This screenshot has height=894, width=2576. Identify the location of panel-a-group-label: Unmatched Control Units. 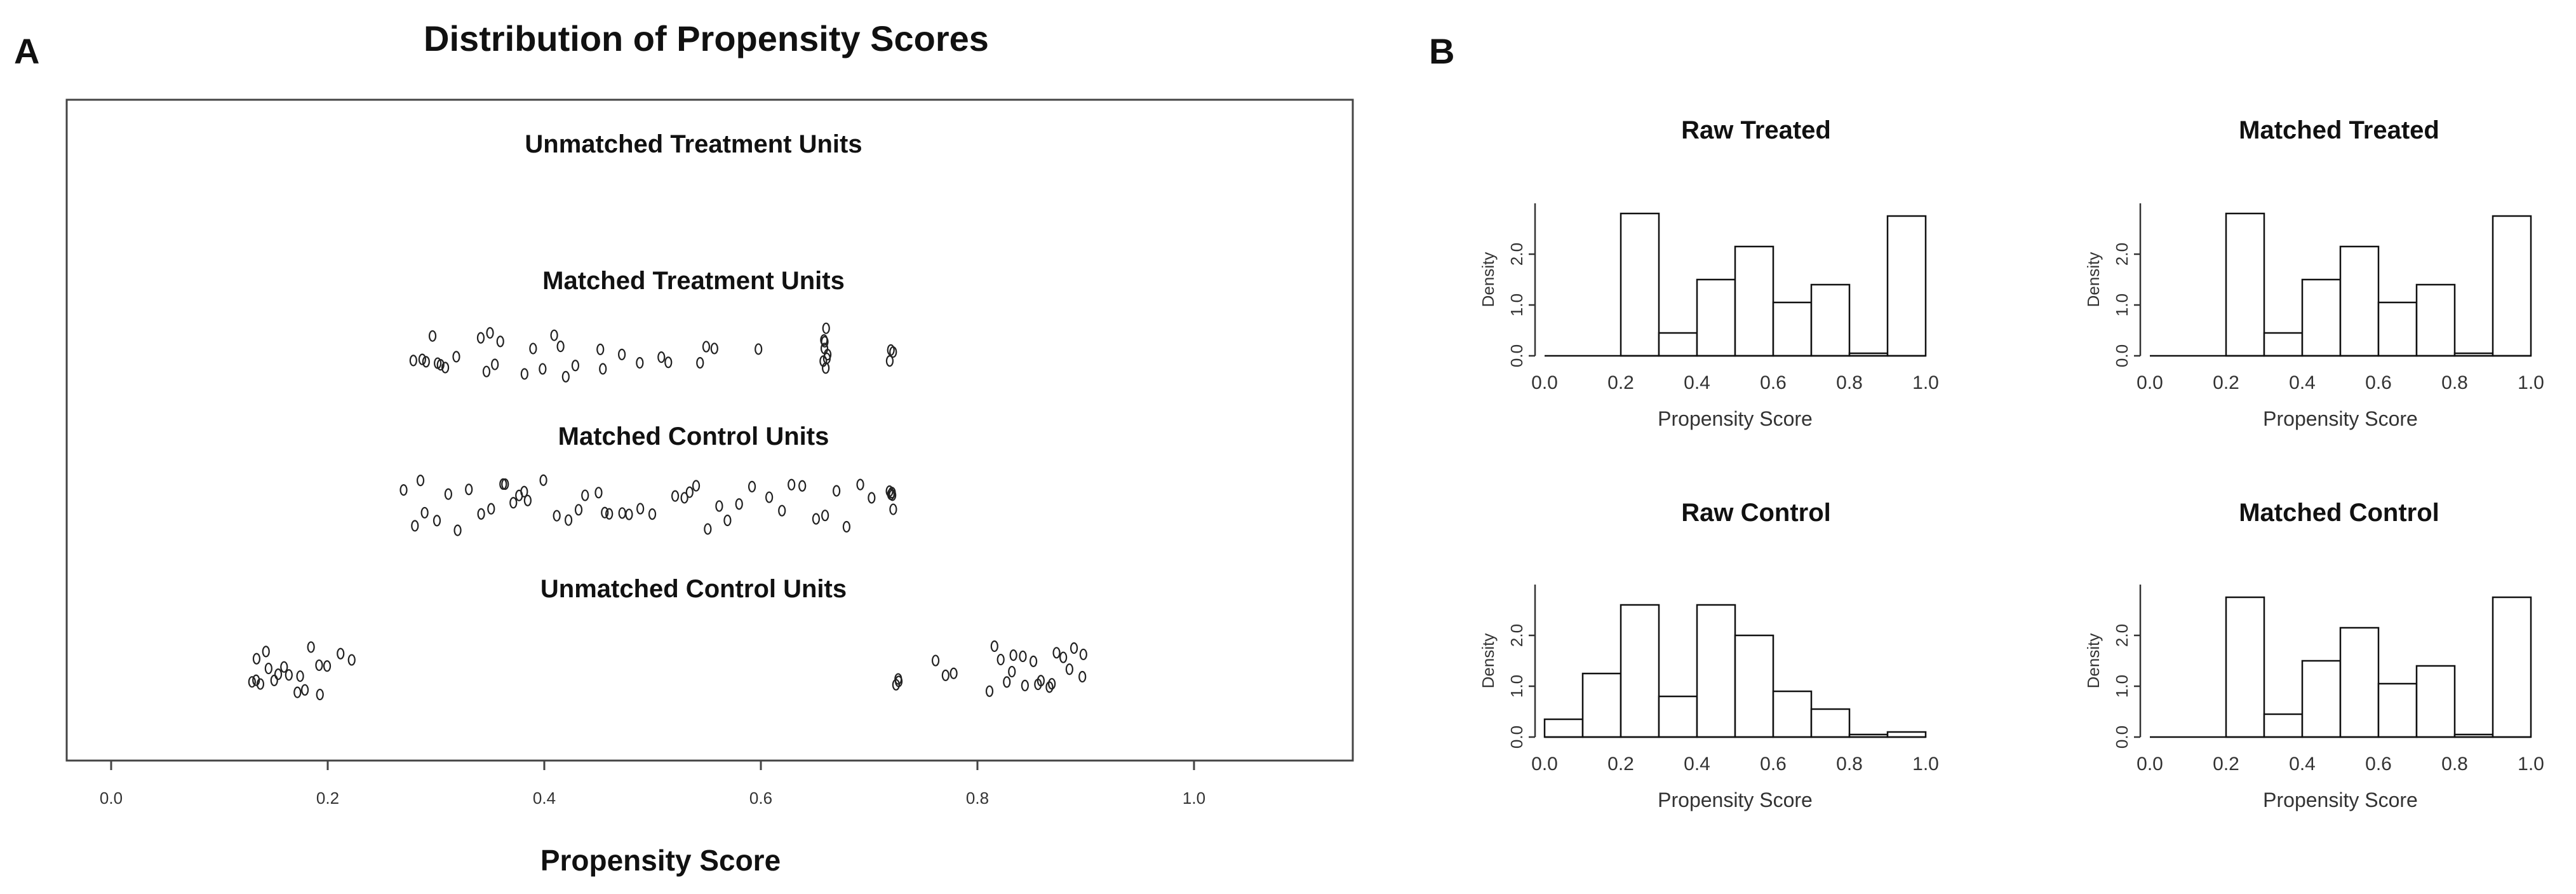
(693, 589).